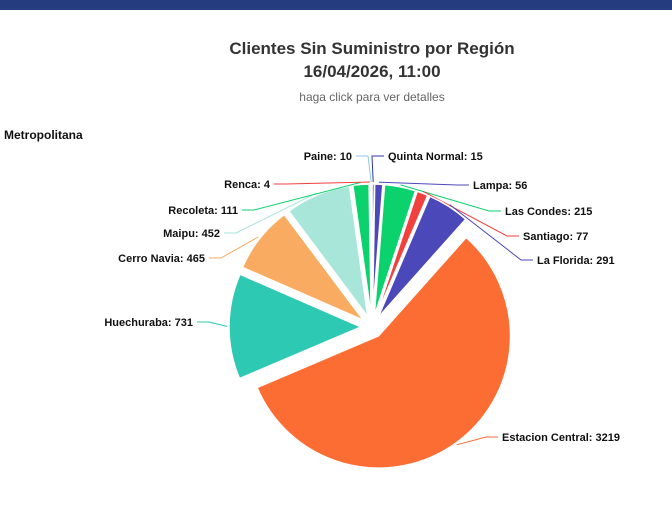 The width and height of the screenshot is (672, 532). Describe the element at coordinates (336, 5) in the screenshot. I see `top-accent-bar` at that location.